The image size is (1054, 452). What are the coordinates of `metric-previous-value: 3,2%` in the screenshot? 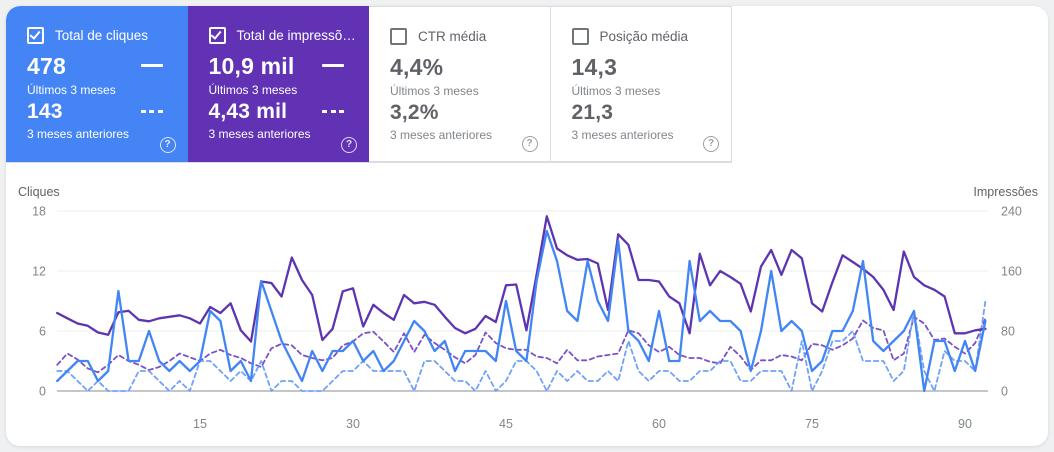 It's located at (414, 112).